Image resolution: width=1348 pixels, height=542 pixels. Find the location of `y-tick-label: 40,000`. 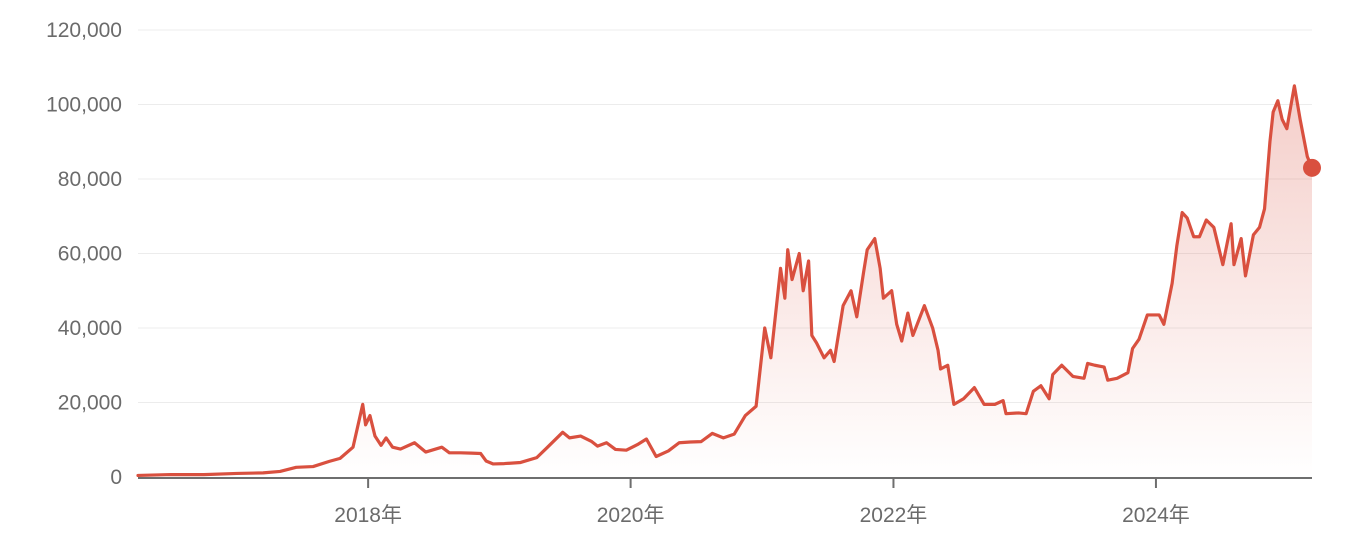

y-tick-label: 40,000 is located at coordinates (90, 328).